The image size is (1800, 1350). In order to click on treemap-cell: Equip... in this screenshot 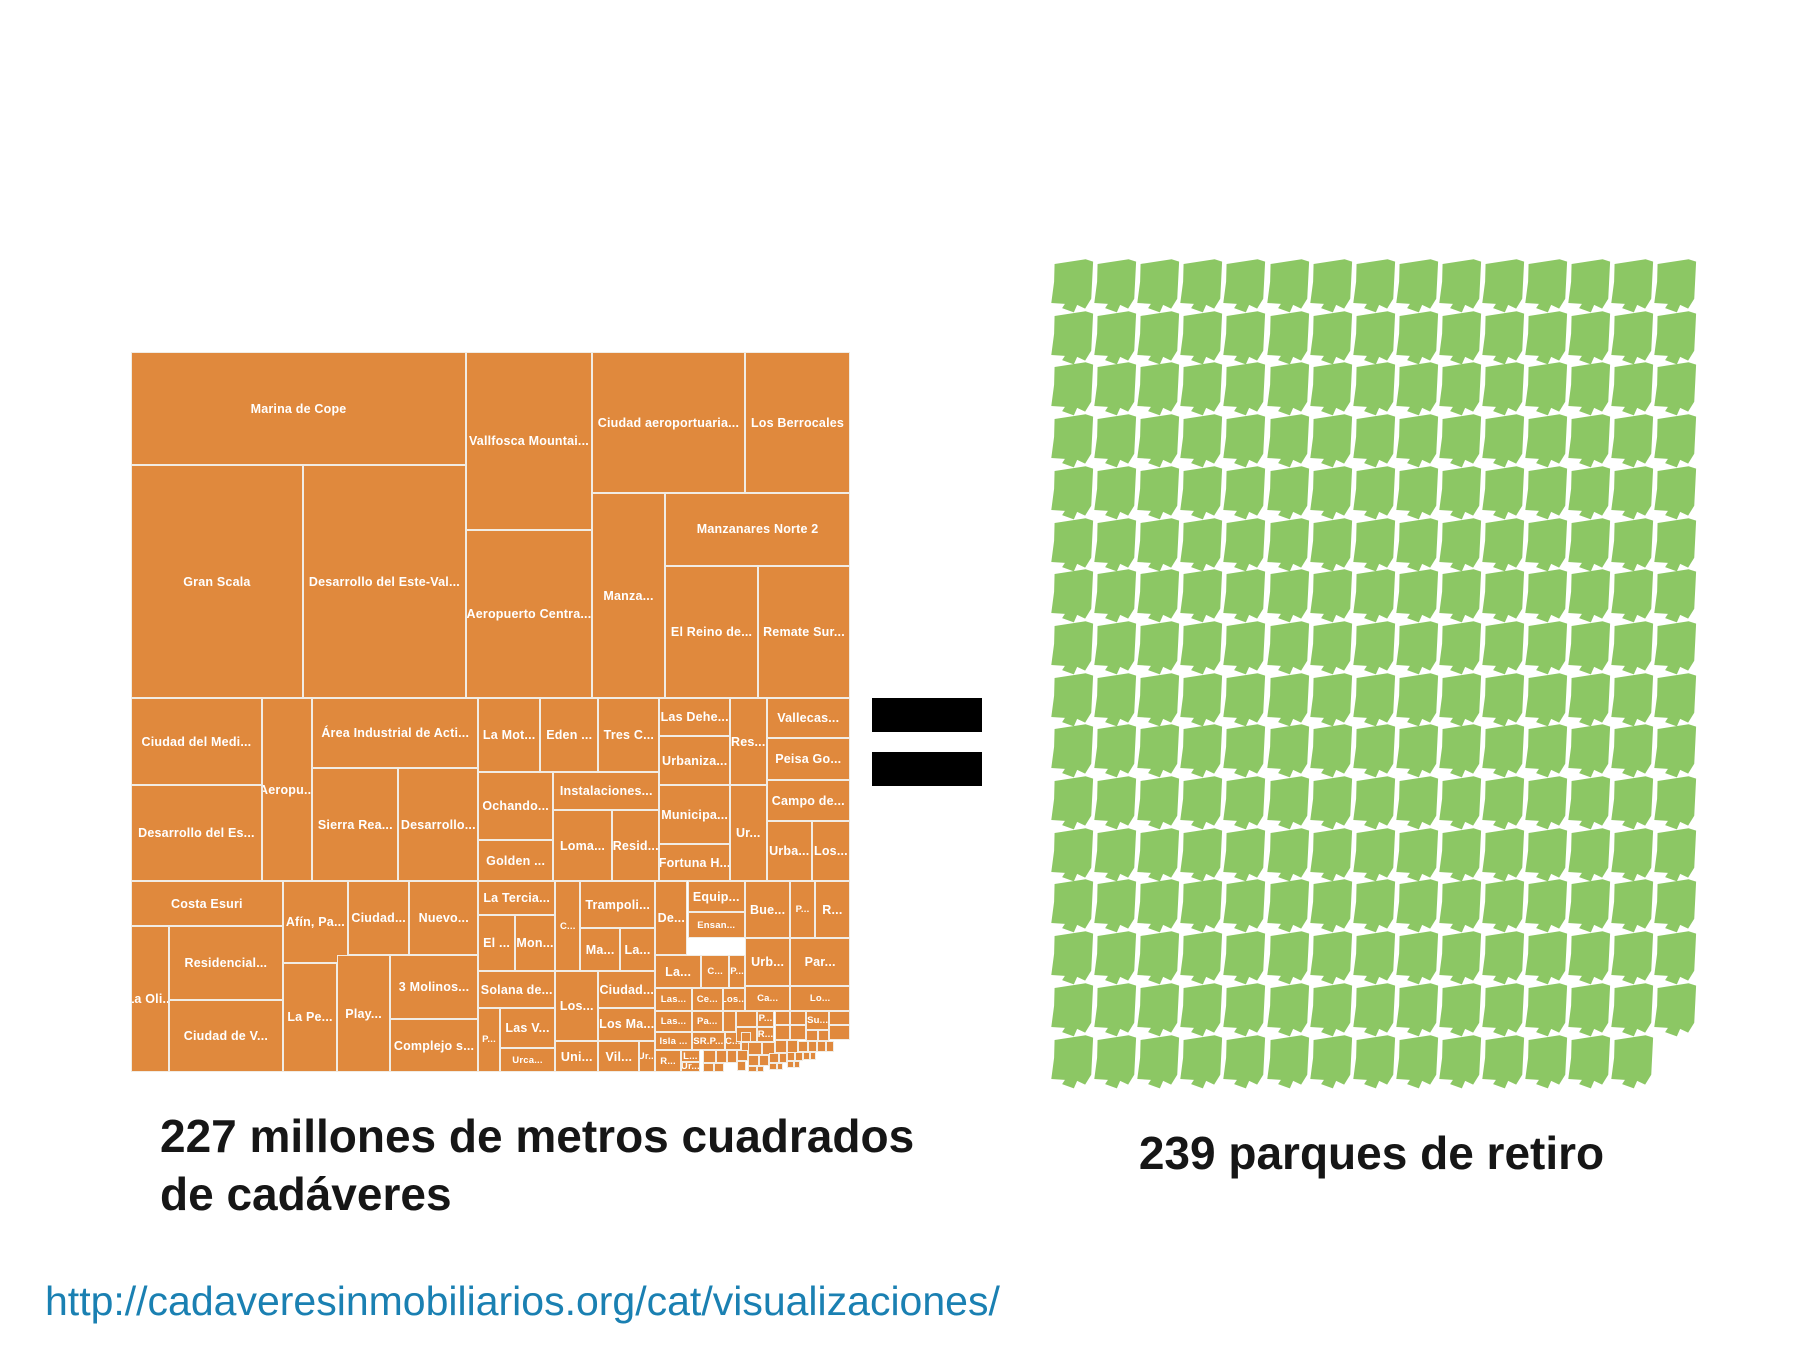, I will do `click(716, 897)`.